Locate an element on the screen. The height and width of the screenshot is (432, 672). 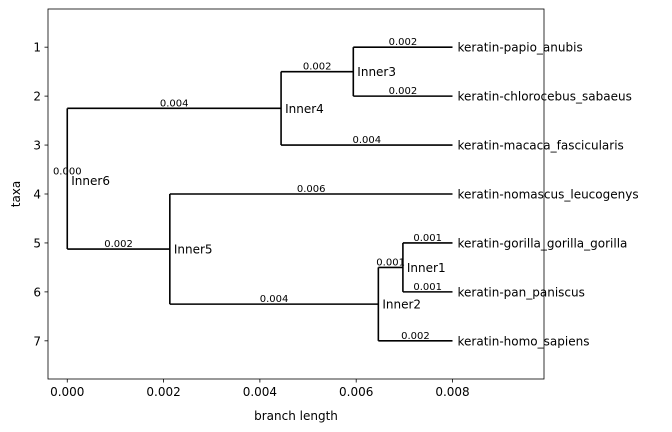
y-tick-label: 6 is located at coordinates (37, 292).